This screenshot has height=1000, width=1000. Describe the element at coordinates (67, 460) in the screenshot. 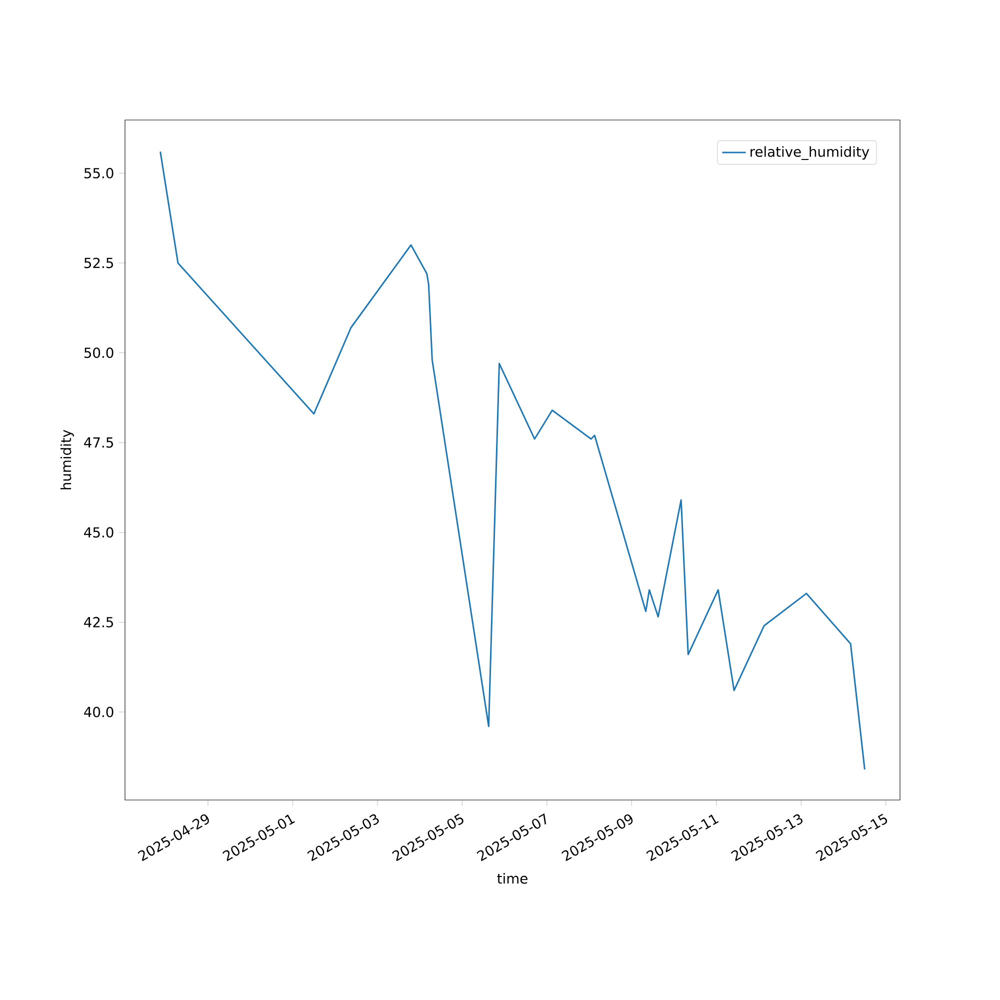

I see `y-axis-title: humidity` at that location.